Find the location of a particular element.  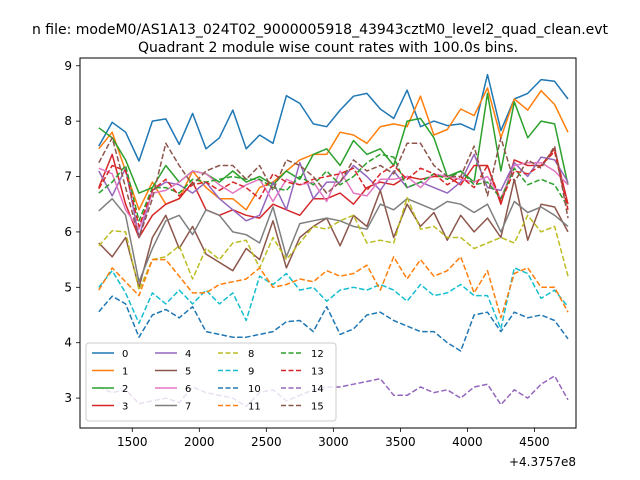

legend-label-15: 15 is located at coordinates (317, 407).